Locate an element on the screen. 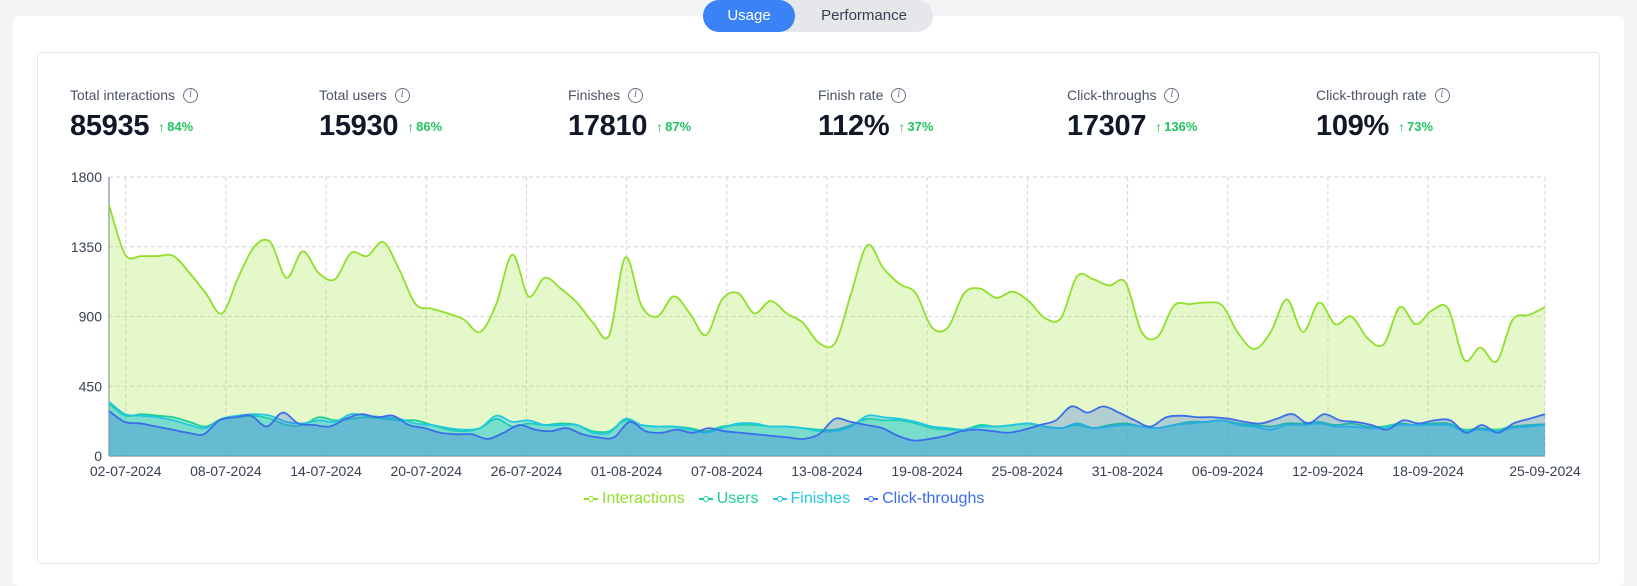 The image size is (1637, 586). metric-row: 109% ↑ 73% is located at coordinates (1383, 126).